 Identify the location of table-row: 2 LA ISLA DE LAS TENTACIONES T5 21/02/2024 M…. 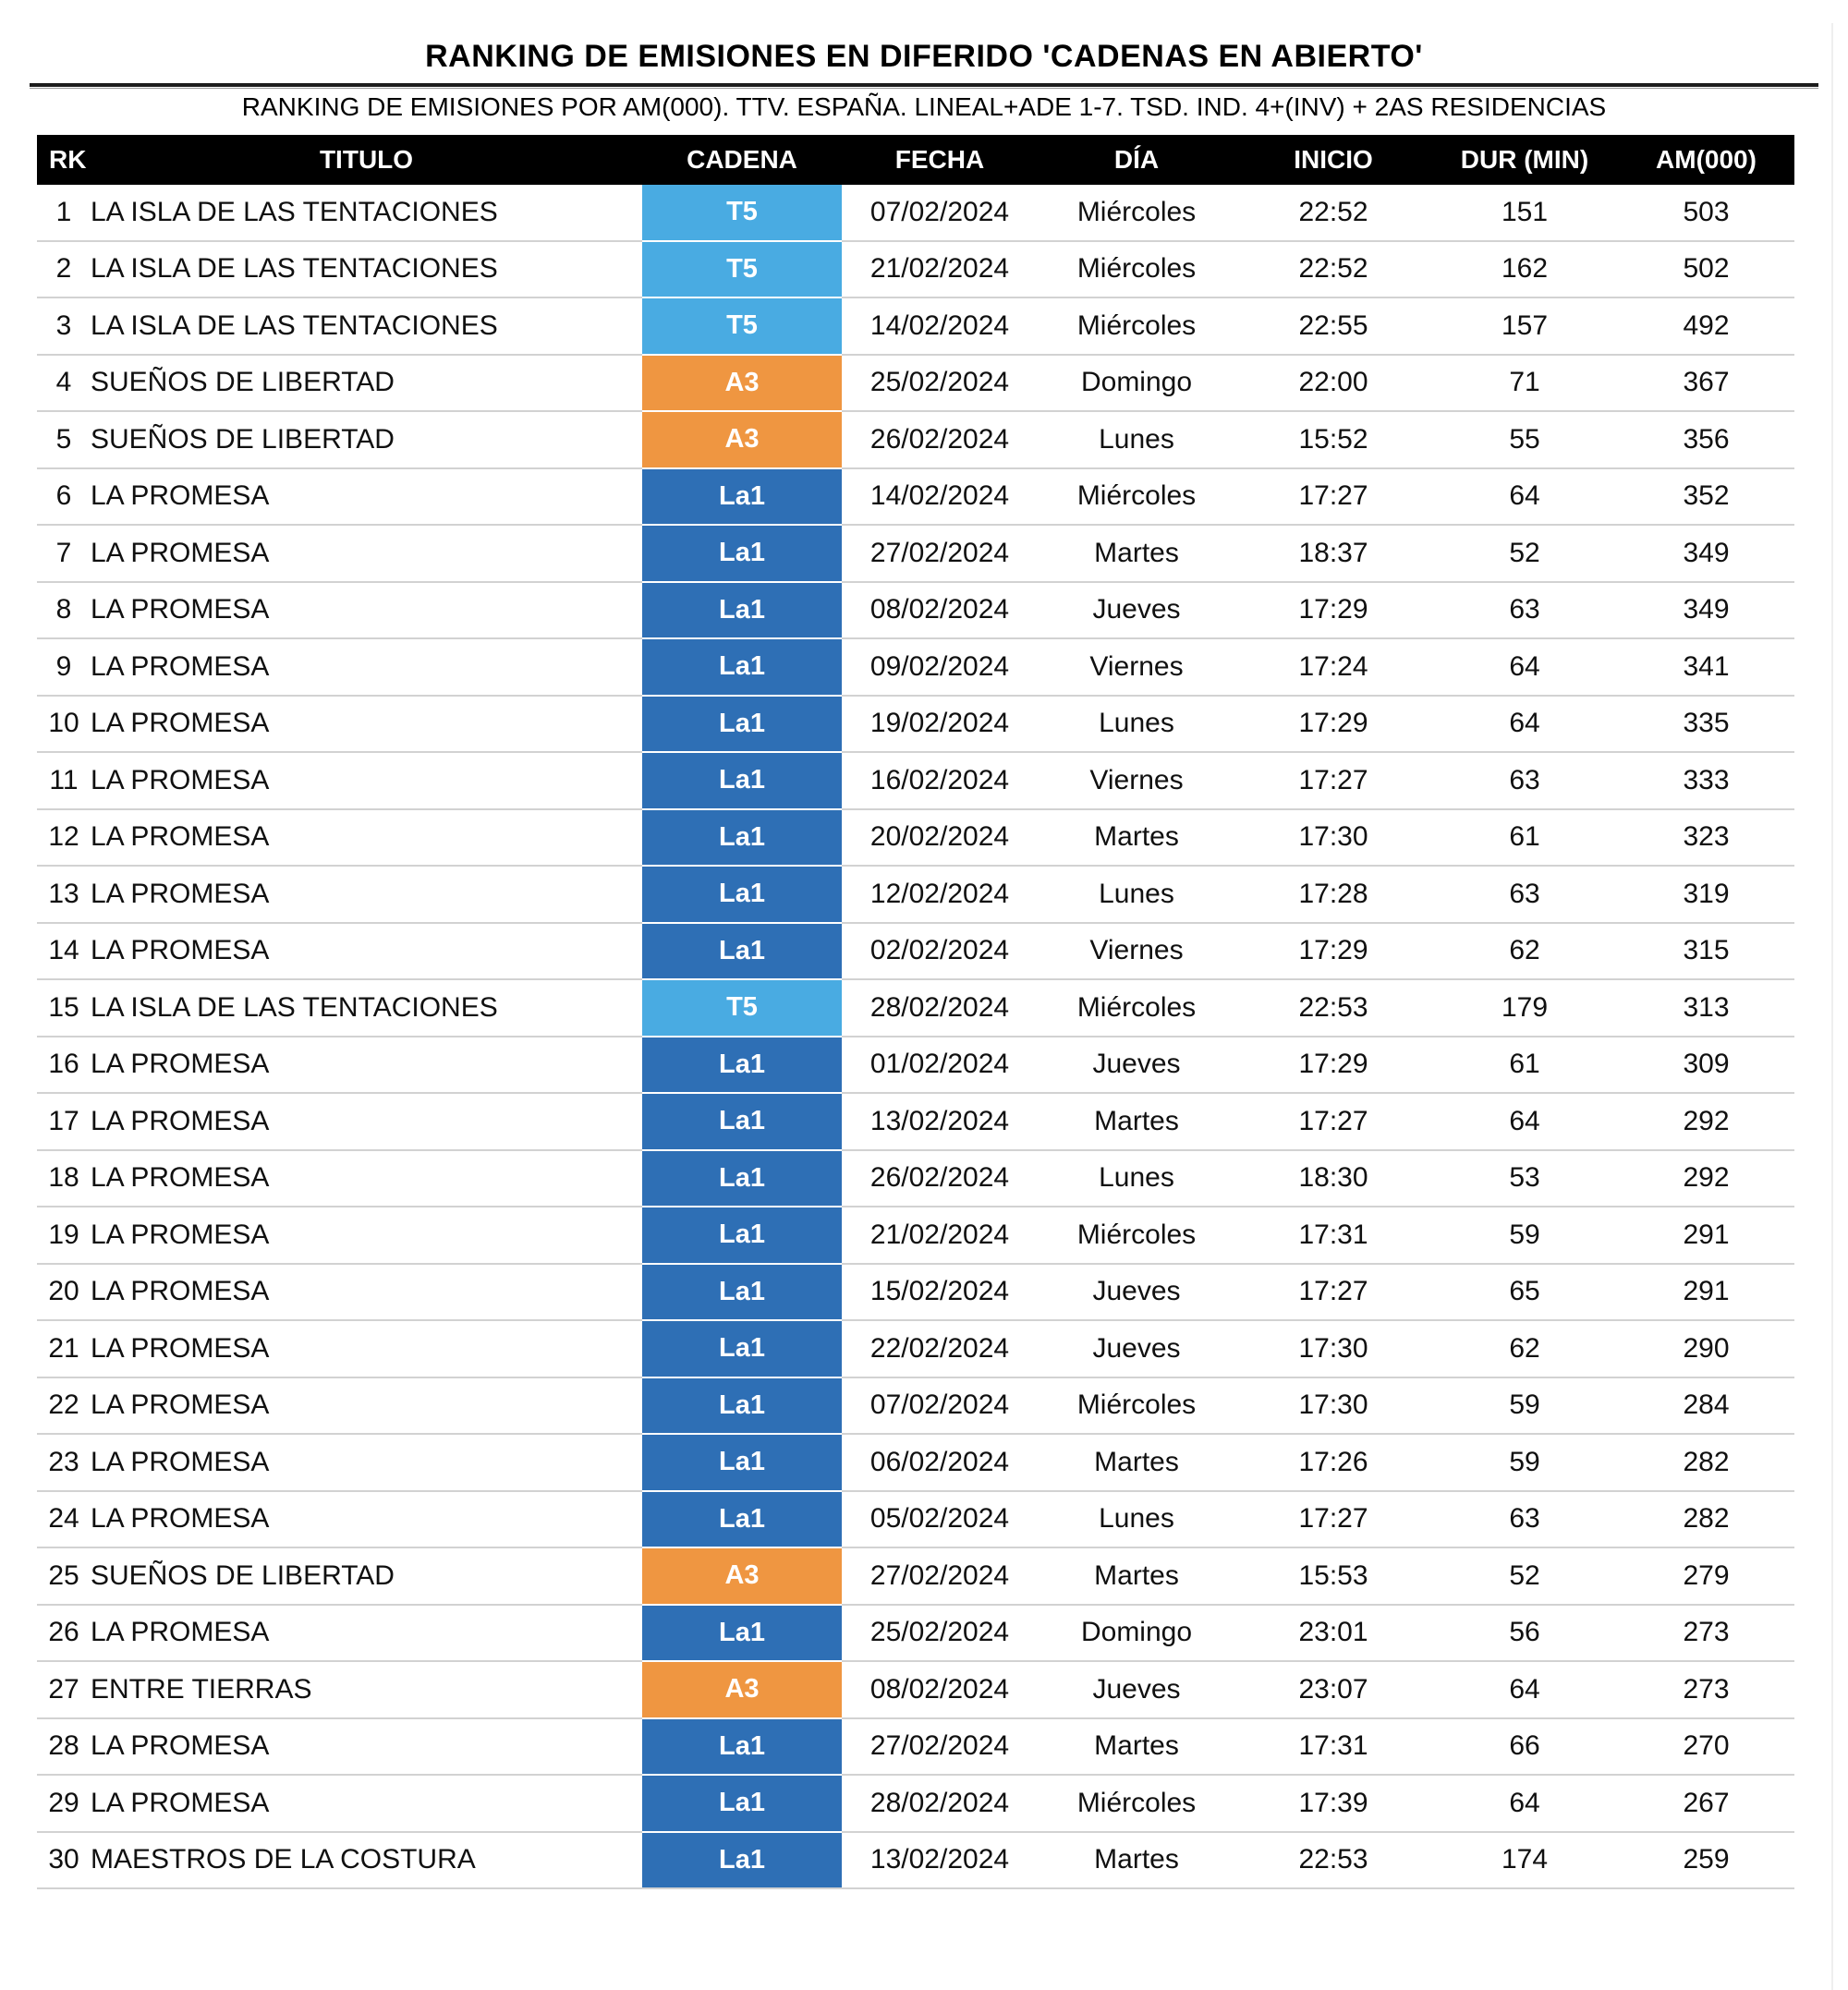
(916, 268).